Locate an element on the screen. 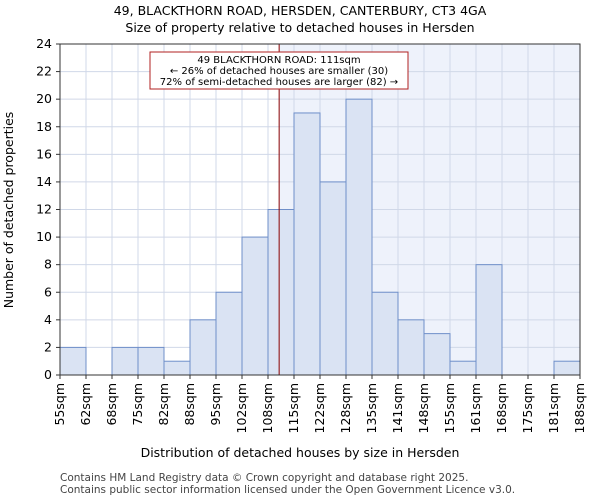 The width and height of the screenshot is (600, 500). x-tick-label-141sqm: 141sqm is located at coordinates (397, 408).